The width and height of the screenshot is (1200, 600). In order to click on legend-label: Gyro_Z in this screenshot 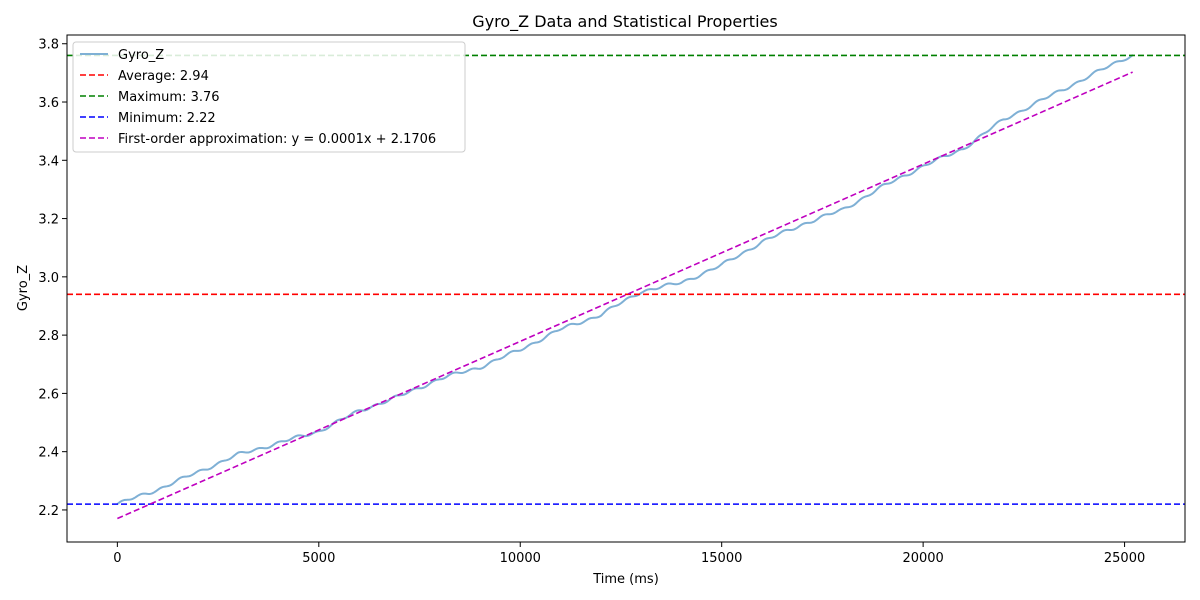, I will do `click(141, 55)`.